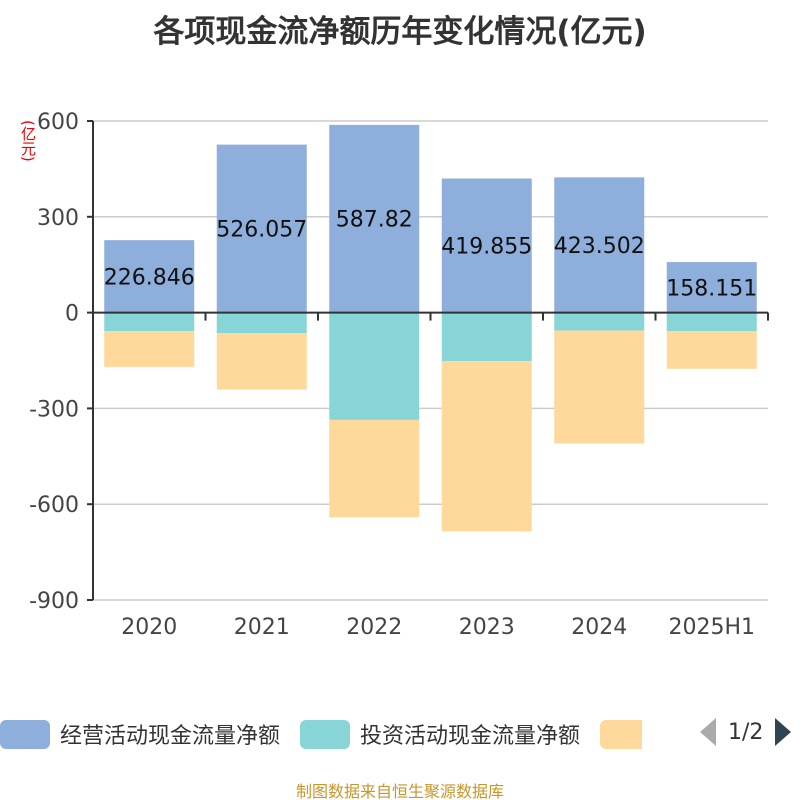 Image resolution: width=800 pixels, height=800 pixels. I want to click on next-page-icon, so click(783, 732).